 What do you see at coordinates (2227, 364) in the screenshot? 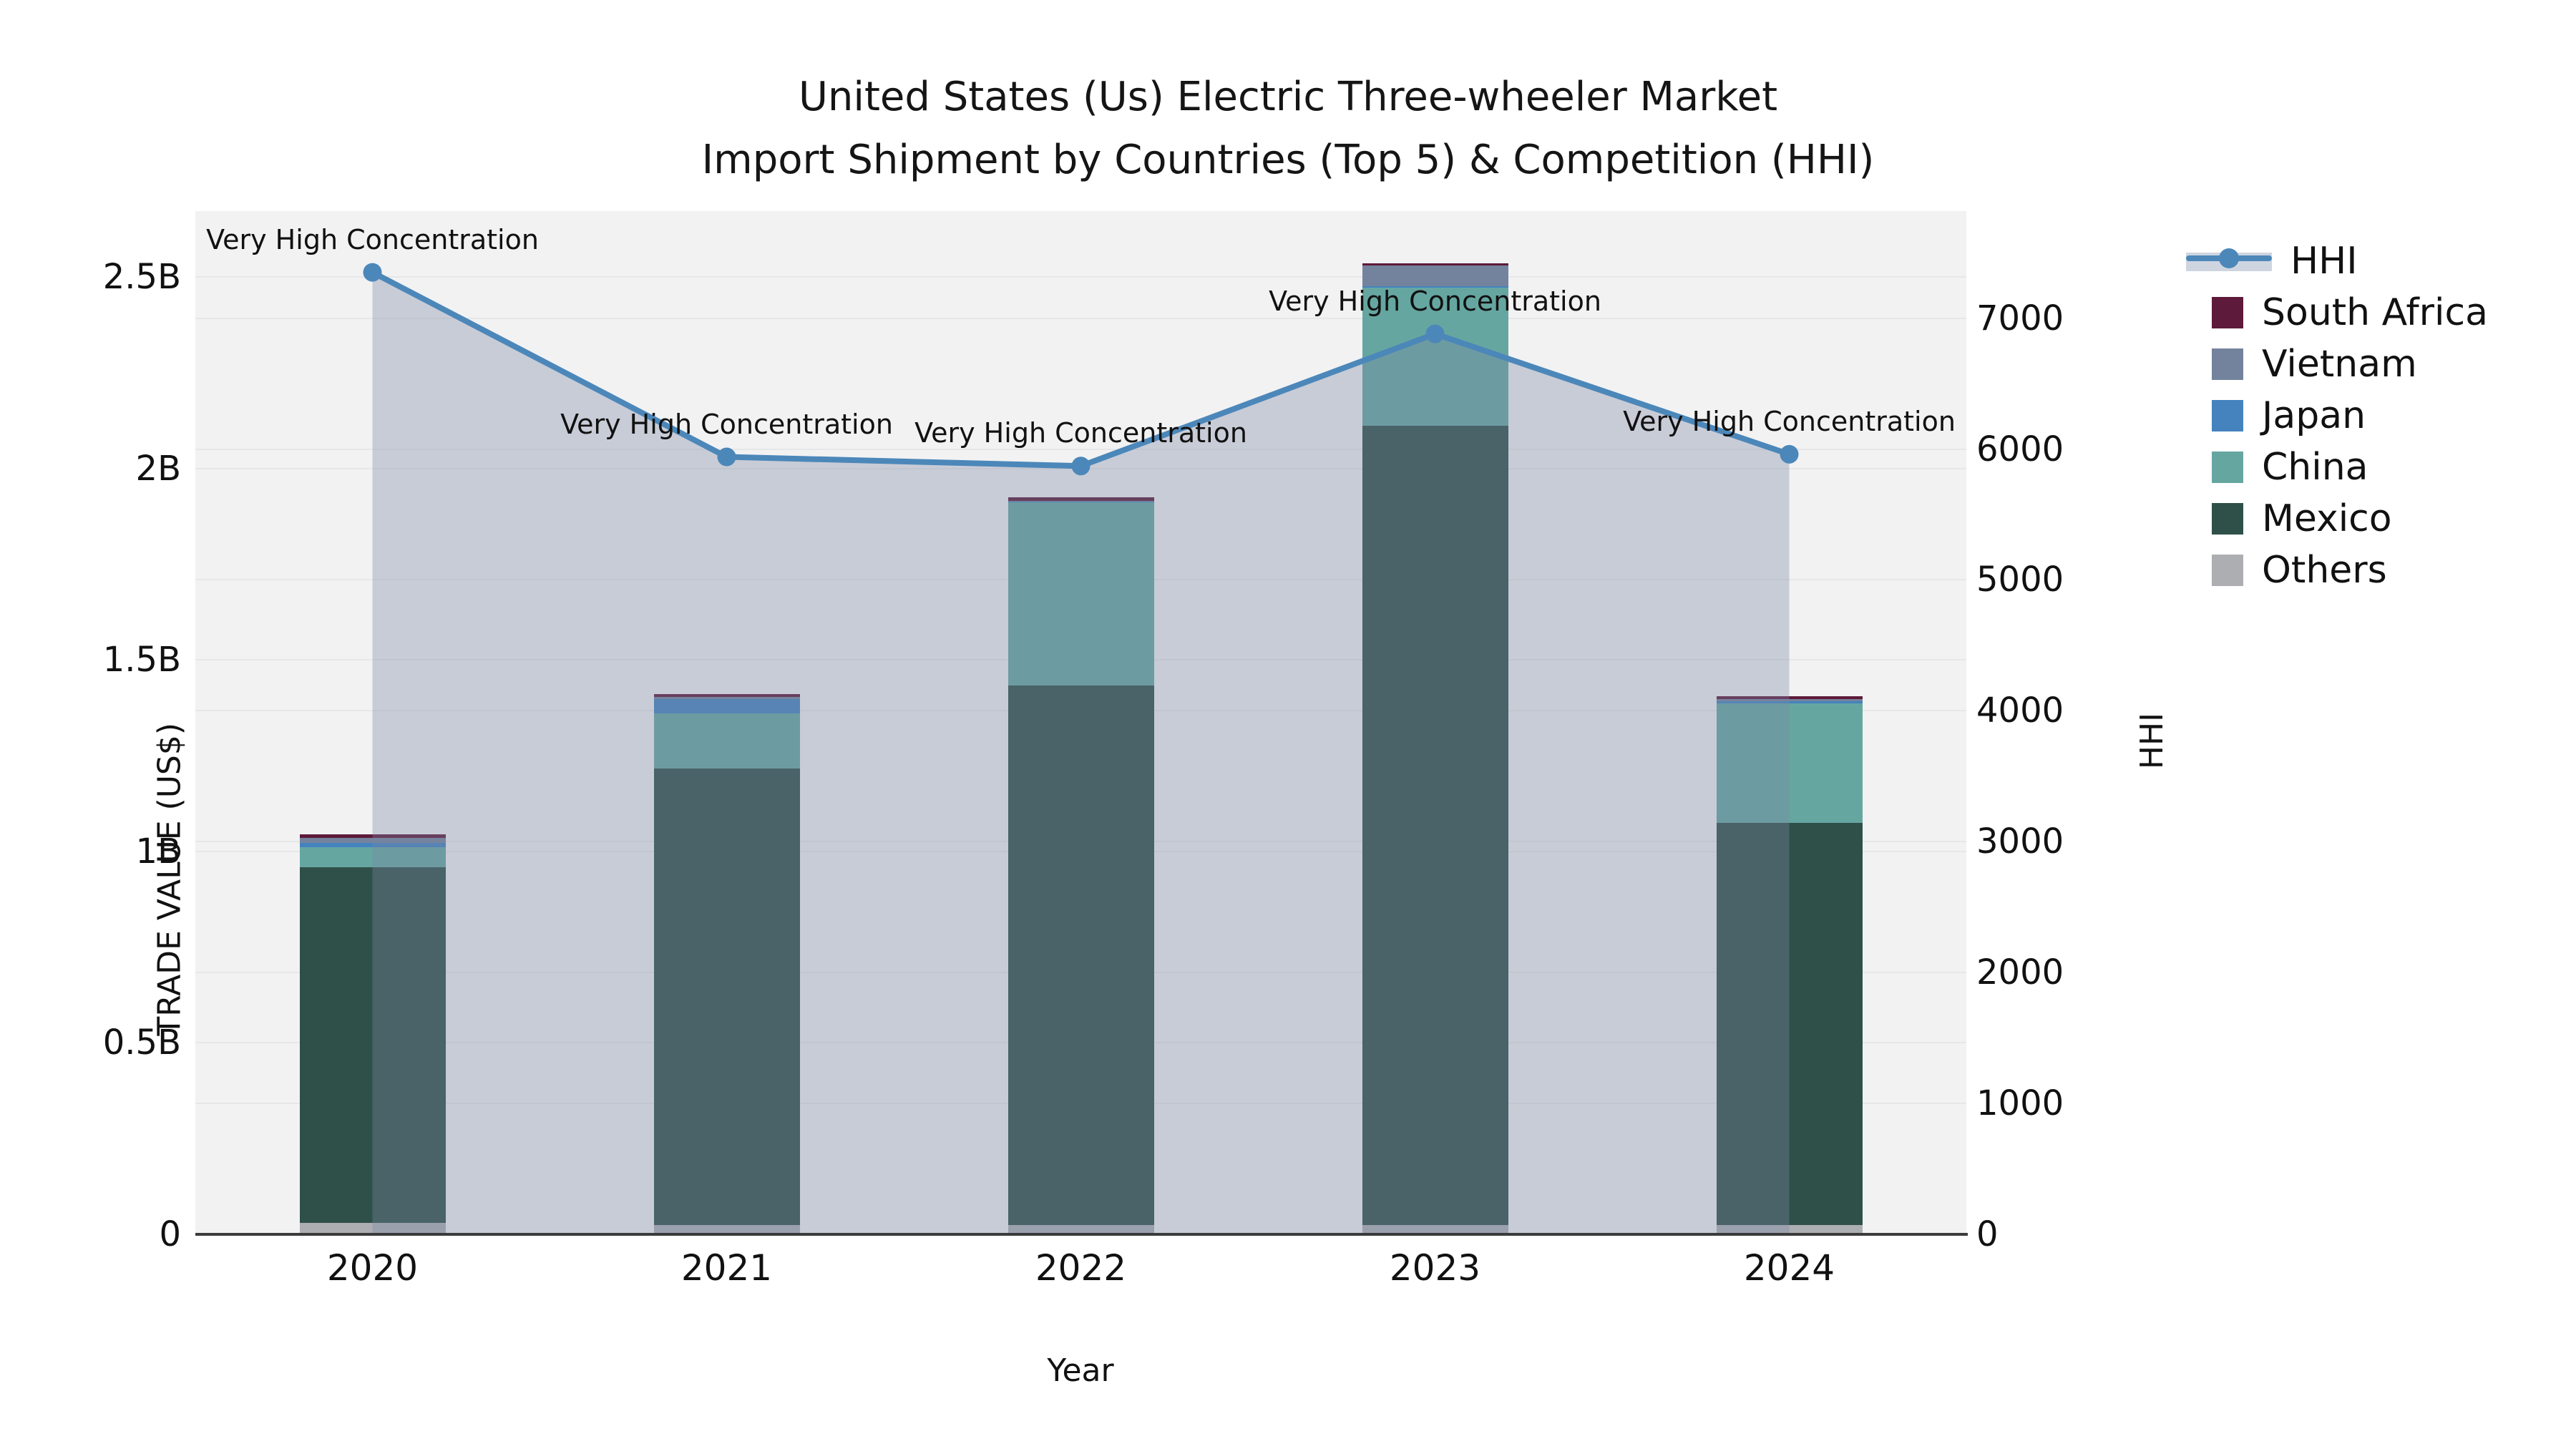
I see `legend-swatch-vietnam` at bounding box center [2227, 364].